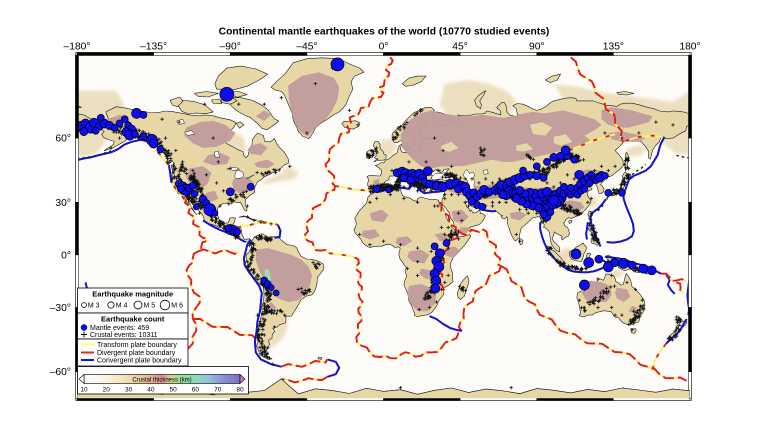  What do you see at coordinates (132, 294) in the screenshot?
I see `svg-text: Earthquake magnitude` at bounding box center [132, 294].